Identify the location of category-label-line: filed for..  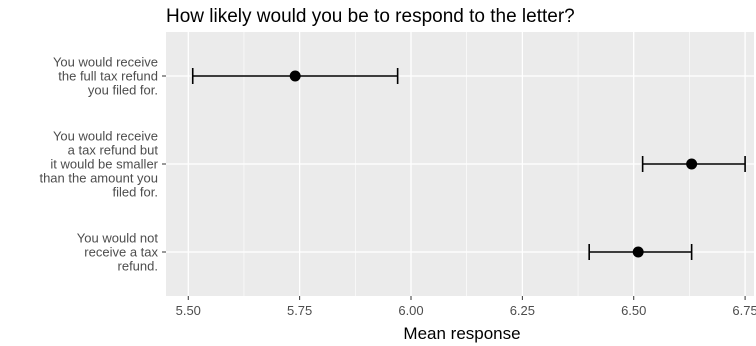
(135, 192).